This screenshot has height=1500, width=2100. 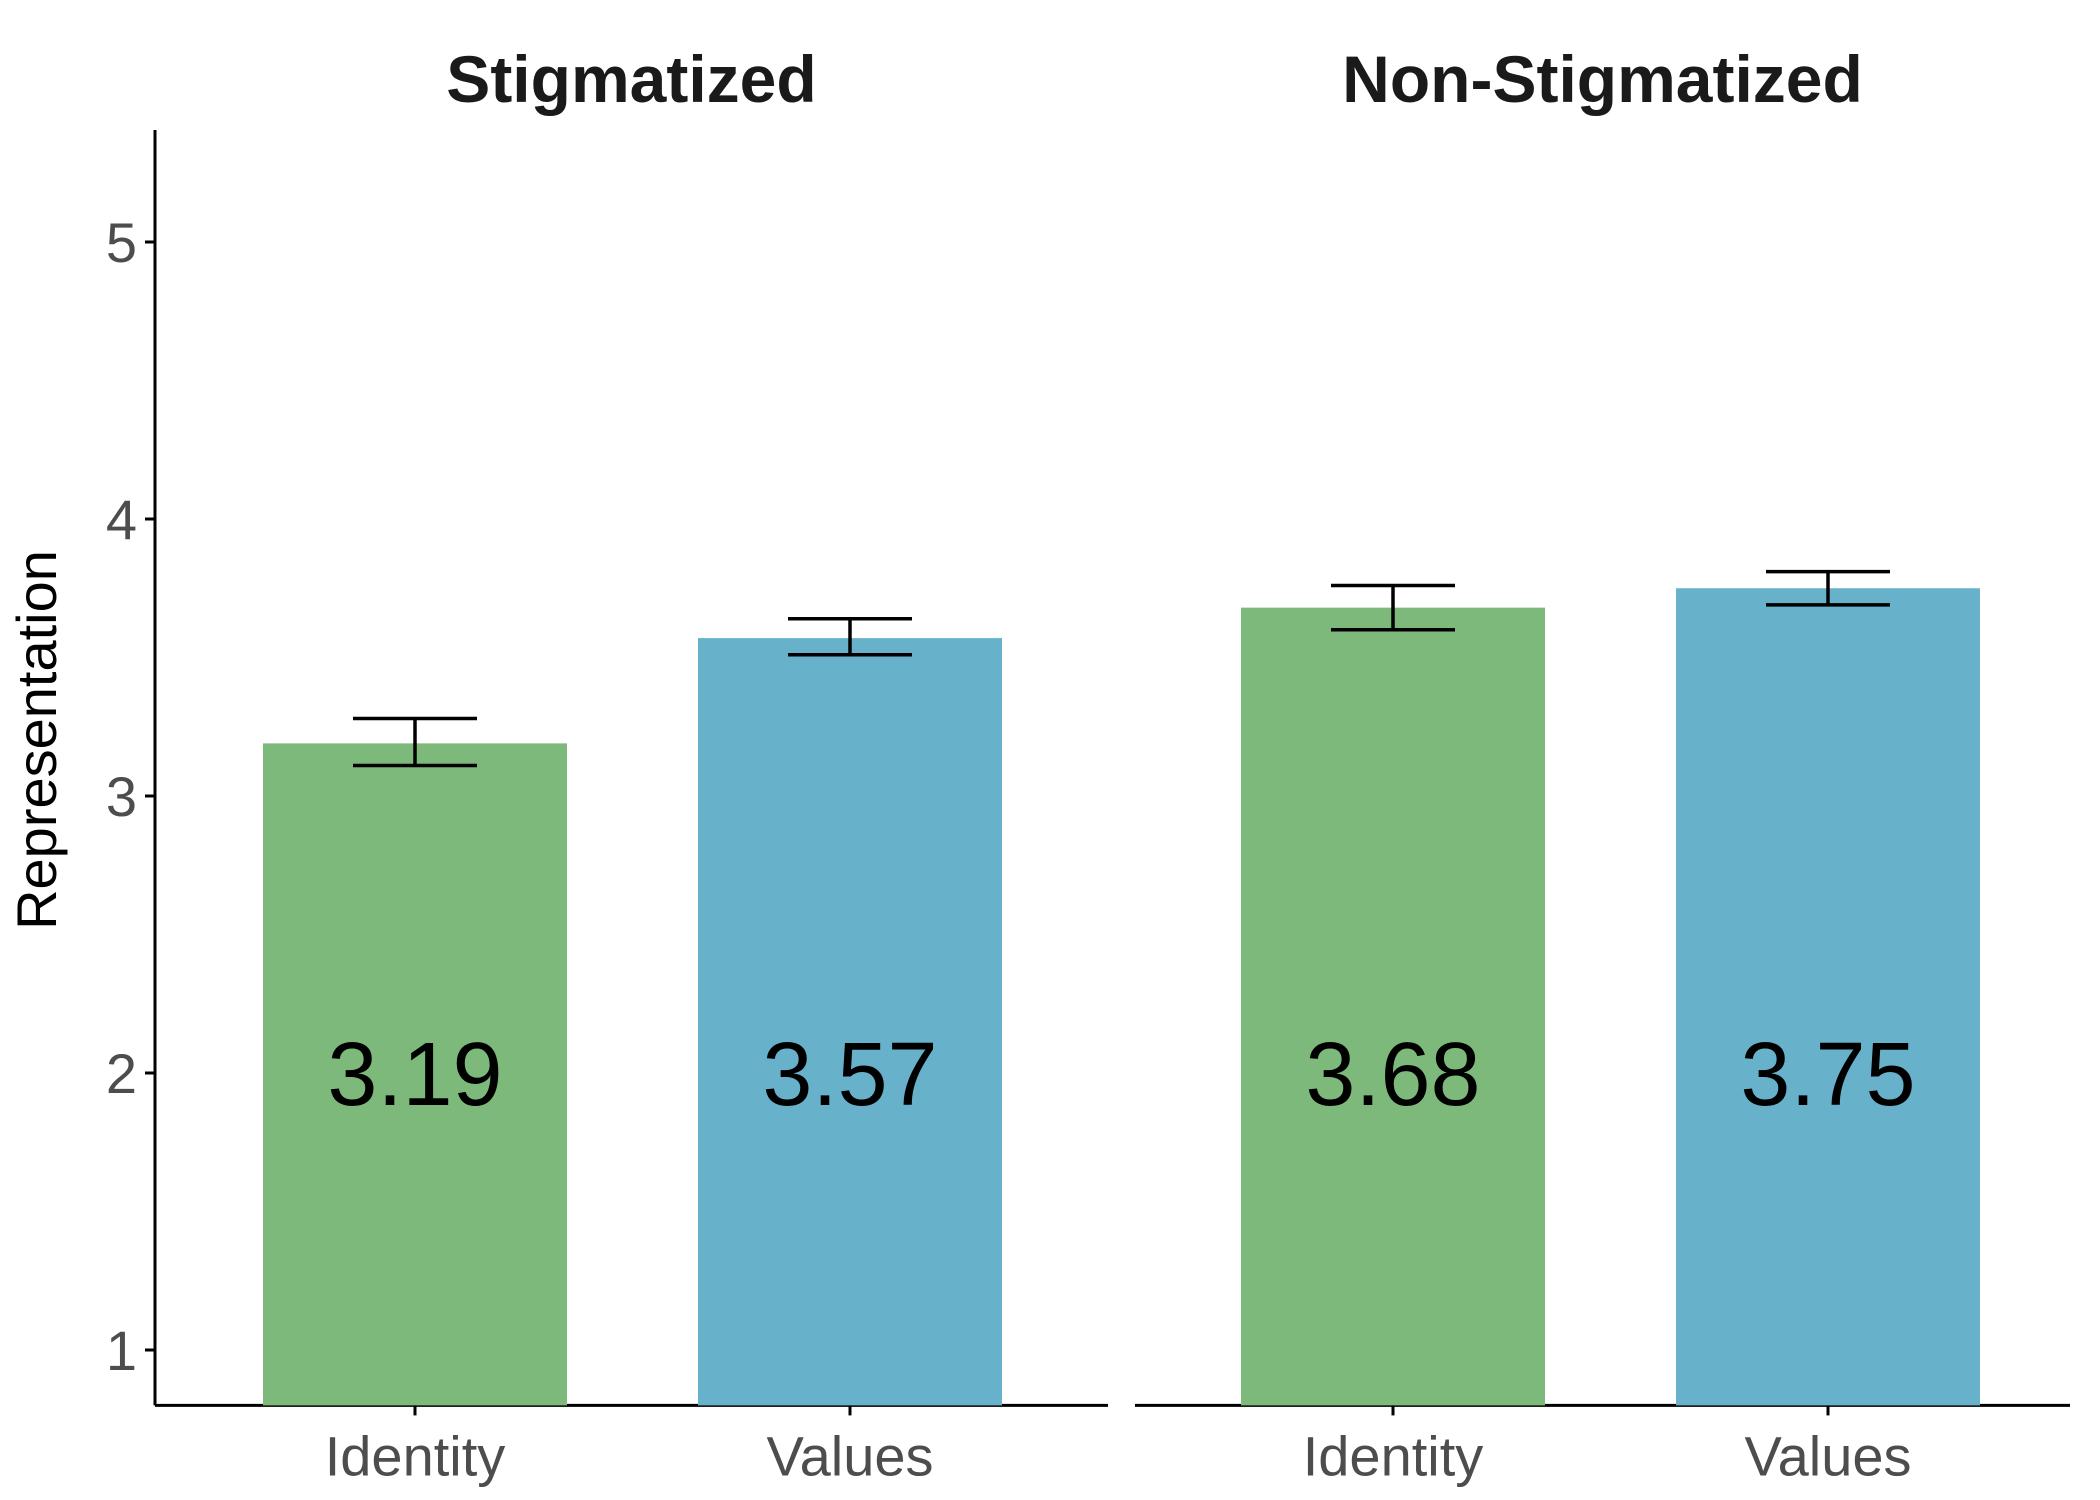 What do you see at coordinates (121, 1073) in the screenshot?
I see `y-tick-label: 2` at bounding box center [121, 1073].